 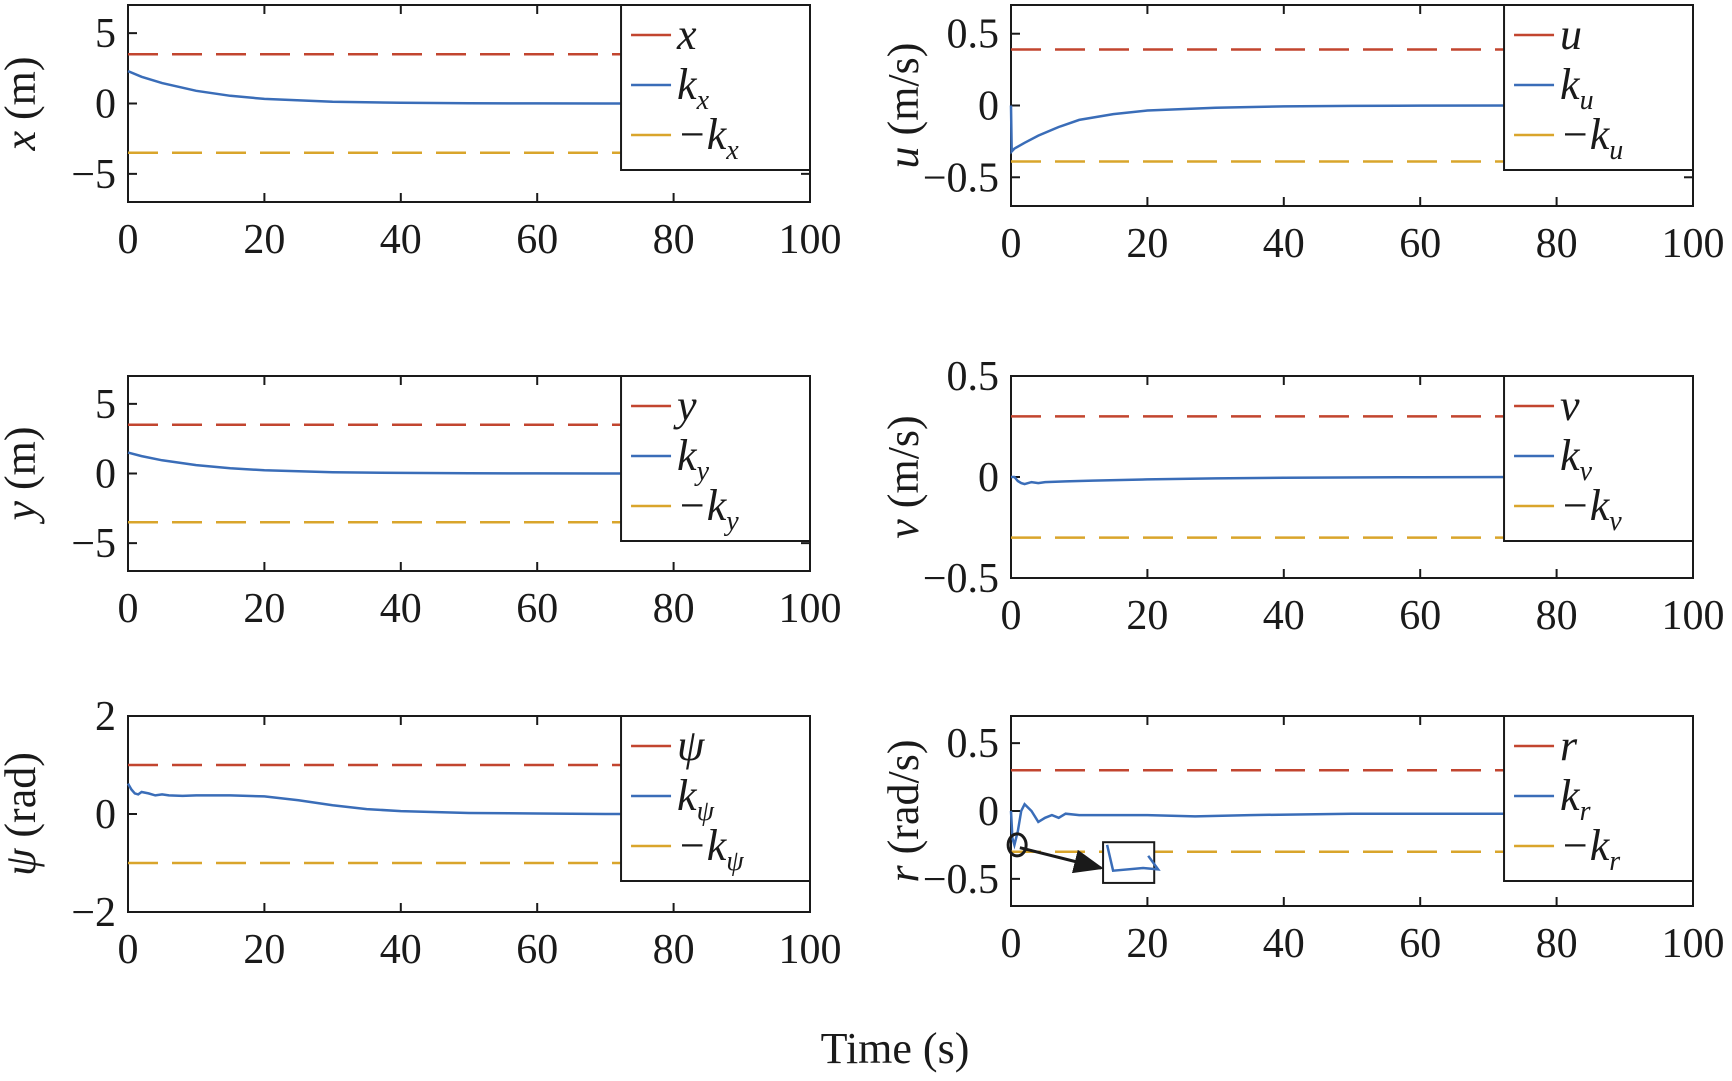 What do you see at coordinates (903, 106) in the screenshot?
I see `y-axis-label: u (m/s)` at bounding box center [903, 106].